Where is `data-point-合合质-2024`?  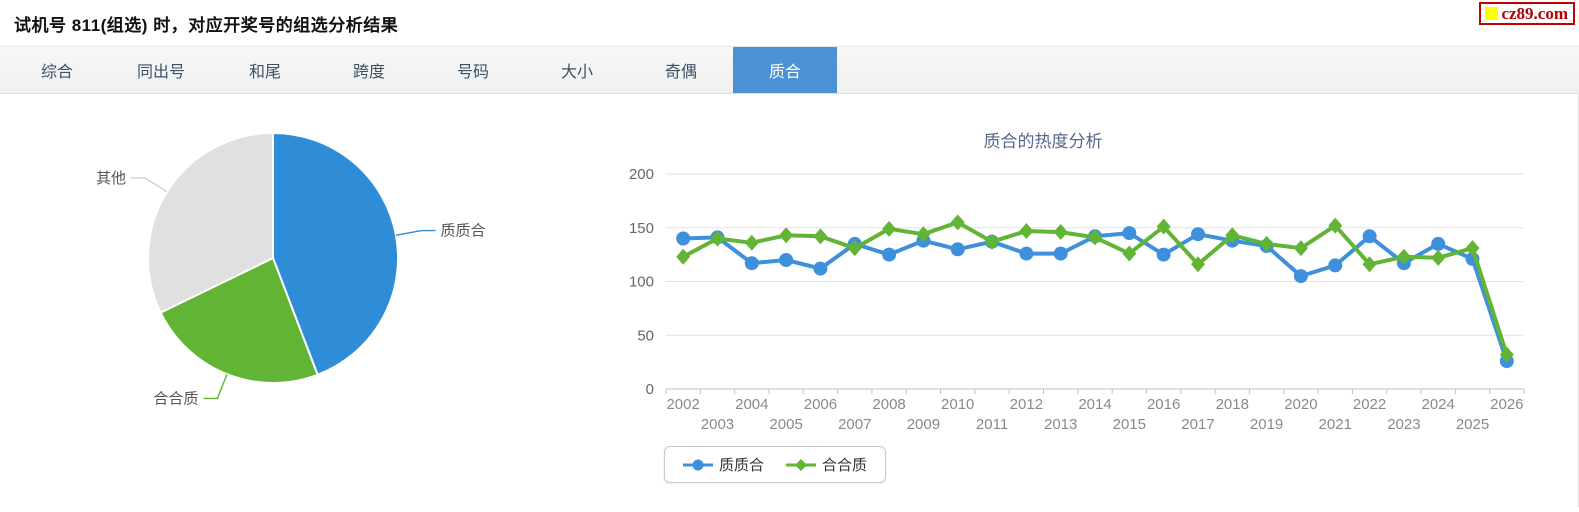
data-point-合合质-2024 is located at coordinates (1438, 257).